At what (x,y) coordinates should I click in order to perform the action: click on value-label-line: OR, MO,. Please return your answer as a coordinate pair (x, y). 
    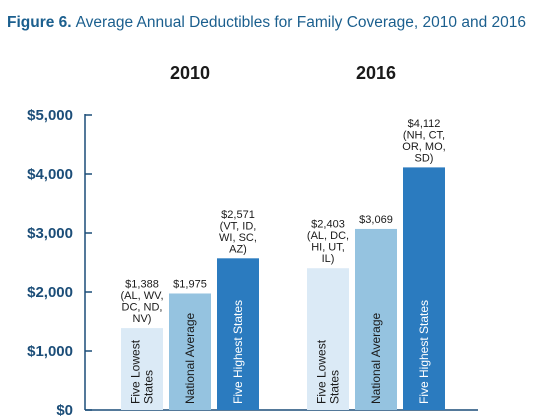
    Looking at the image, I should click on (423, 147).